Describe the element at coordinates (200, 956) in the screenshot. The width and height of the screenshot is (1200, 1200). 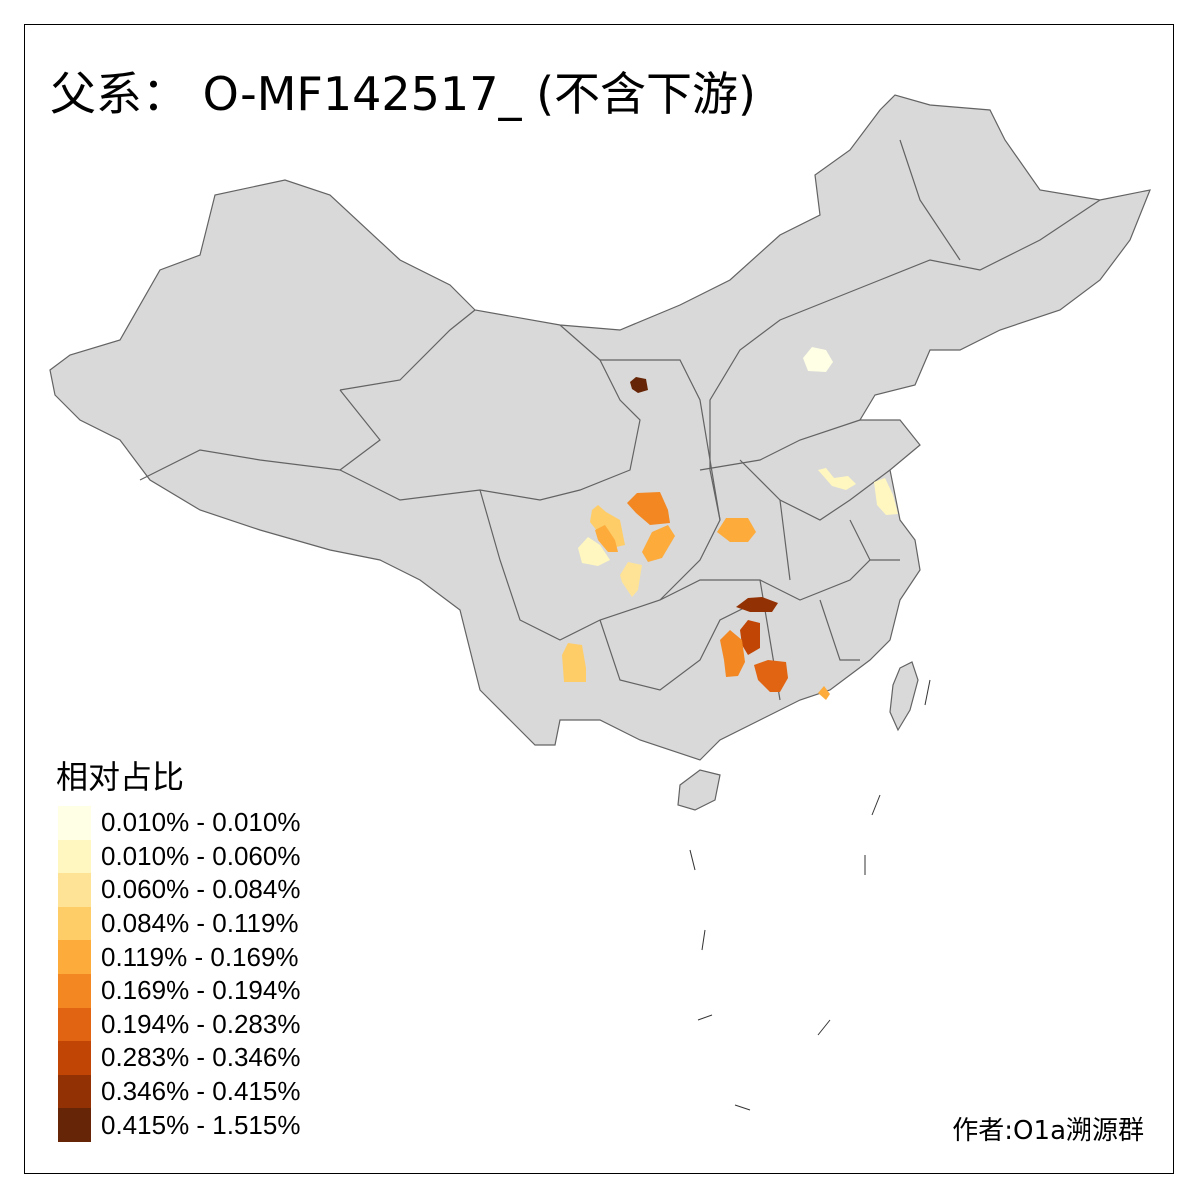
I see `legend-label: 0.119% - 0.169%` at that location.